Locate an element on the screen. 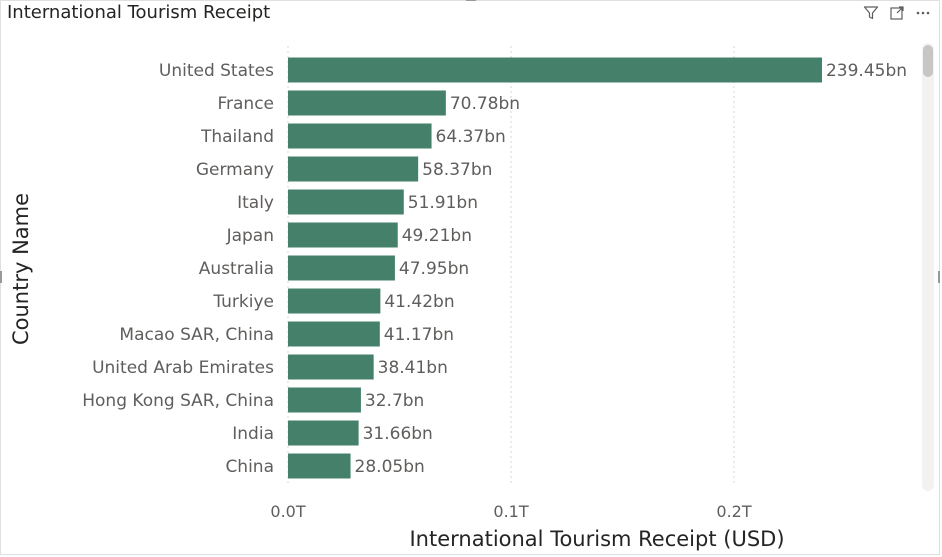 The image size is (942, 557). data-label: 47.95bn is located at coordinates (434, 269).